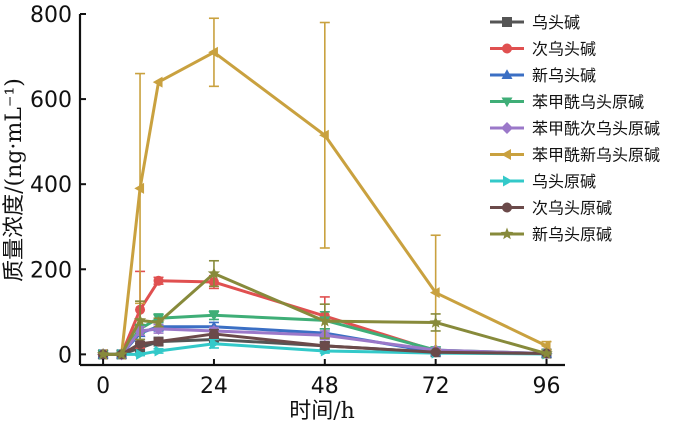 The width and height of the screenshot is (699, 428). I want to click on series-line, so click(325, 314).